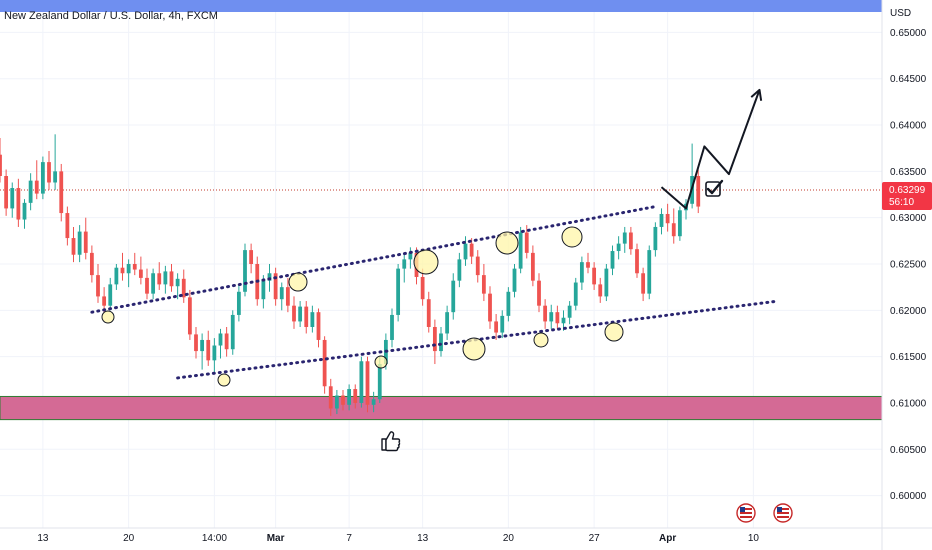 This screenshot has width=932, height=550. I want to click on x-tick-label: 14:00, so click(214, 538).